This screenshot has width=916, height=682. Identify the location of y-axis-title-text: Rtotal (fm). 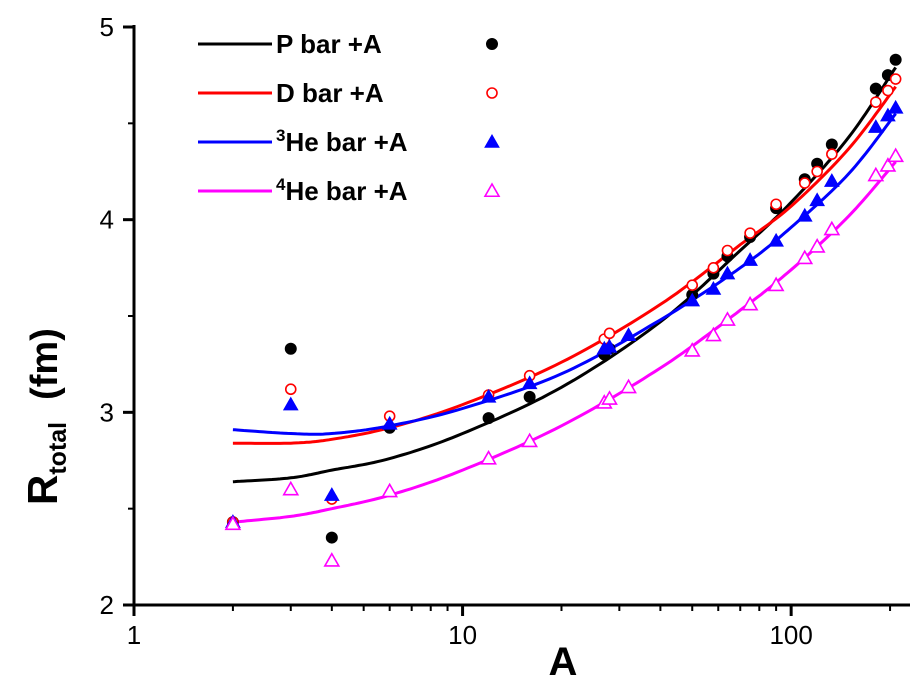
(45, 416).